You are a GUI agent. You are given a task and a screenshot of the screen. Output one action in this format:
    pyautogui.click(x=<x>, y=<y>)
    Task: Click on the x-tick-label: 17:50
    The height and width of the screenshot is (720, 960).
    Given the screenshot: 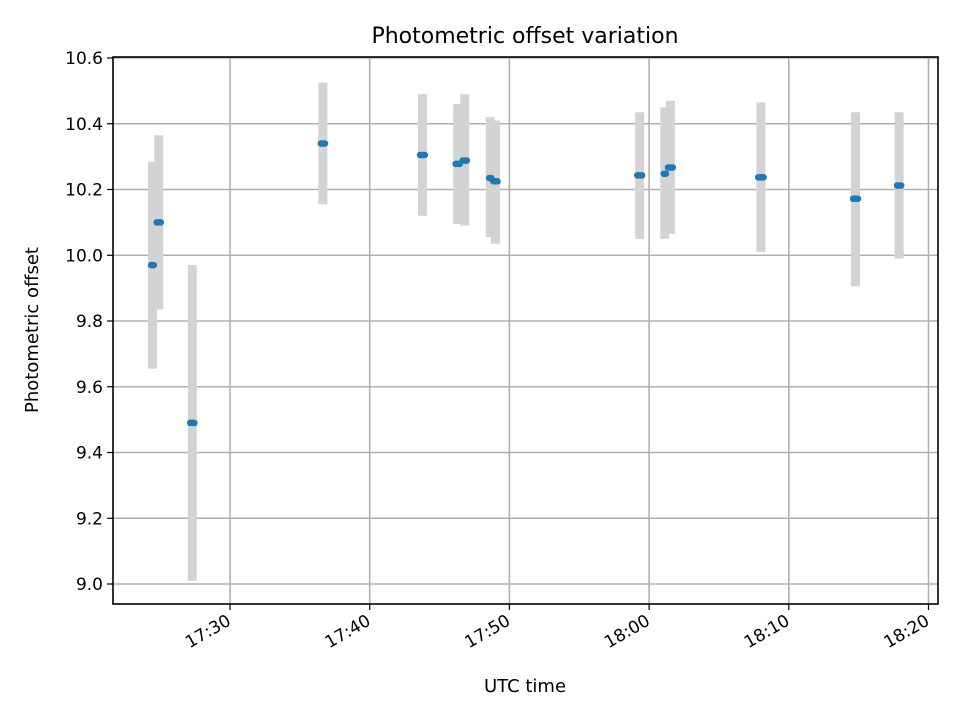 What is the action you would take?
    pyautogui.click(x=487, y=632)
    